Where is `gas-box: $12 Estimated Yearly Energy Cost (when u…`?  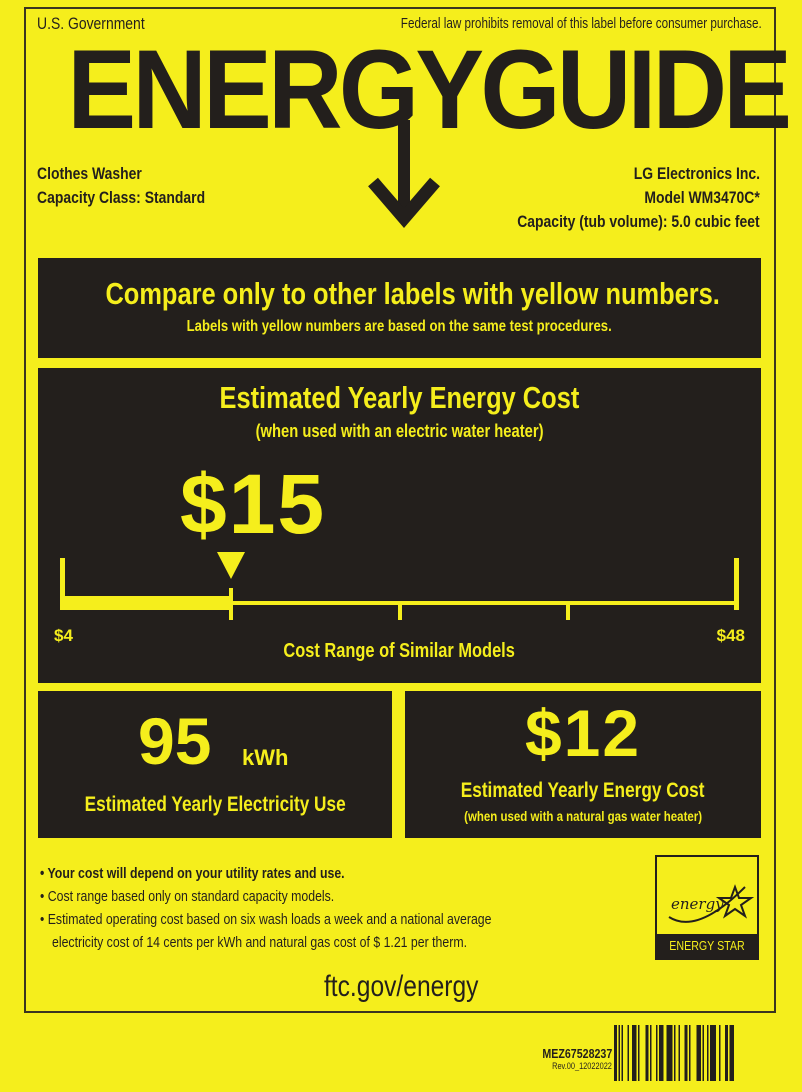 gas-box: $12 Estimated Yearly Energy Cost (when u… is located at coordinates (583, 764).